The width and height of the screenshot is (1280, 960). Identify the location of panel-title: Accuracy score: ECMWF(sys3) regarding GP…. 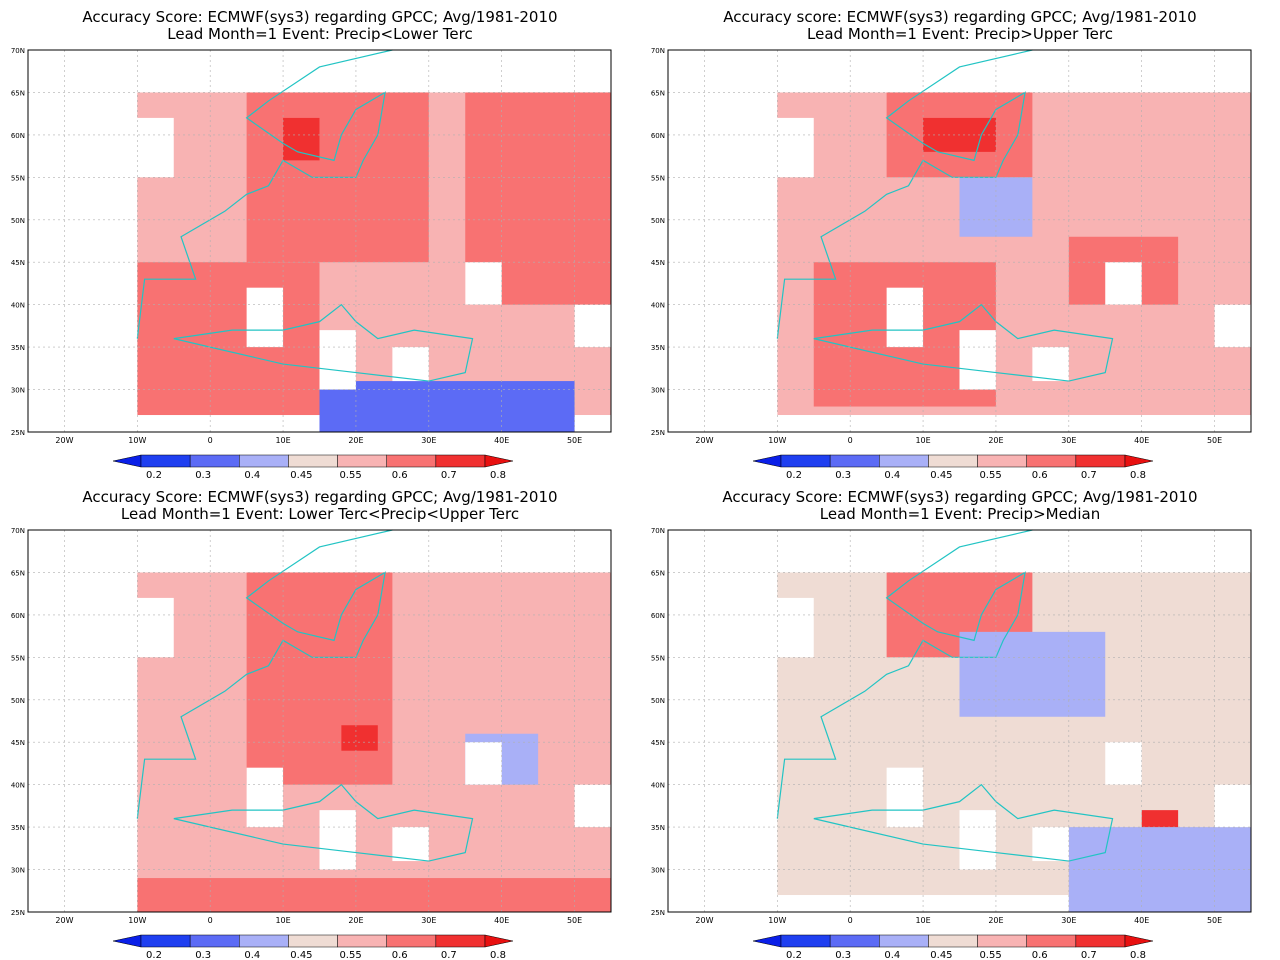
(960, 17).